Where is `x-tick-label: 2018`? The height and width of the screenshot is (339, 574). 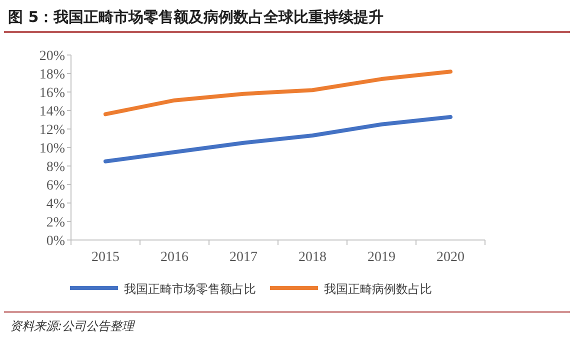 x-tick-label: 2018 is located at coordinates (312, 257).